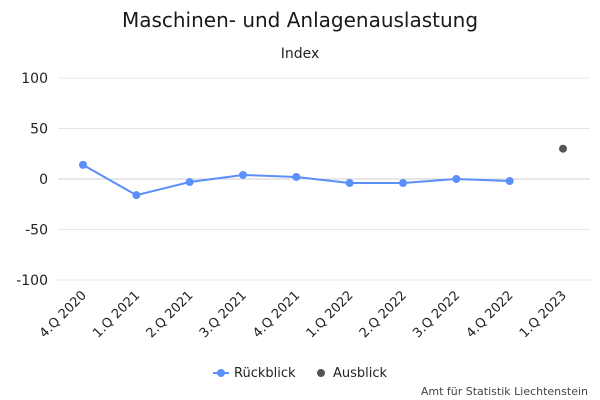 The width and height of the screenshot is (600, 400). Describe the element at coordinates (276, 314) in the screenshot. I see `x-tick-label: 4.Q 2021` at that location.